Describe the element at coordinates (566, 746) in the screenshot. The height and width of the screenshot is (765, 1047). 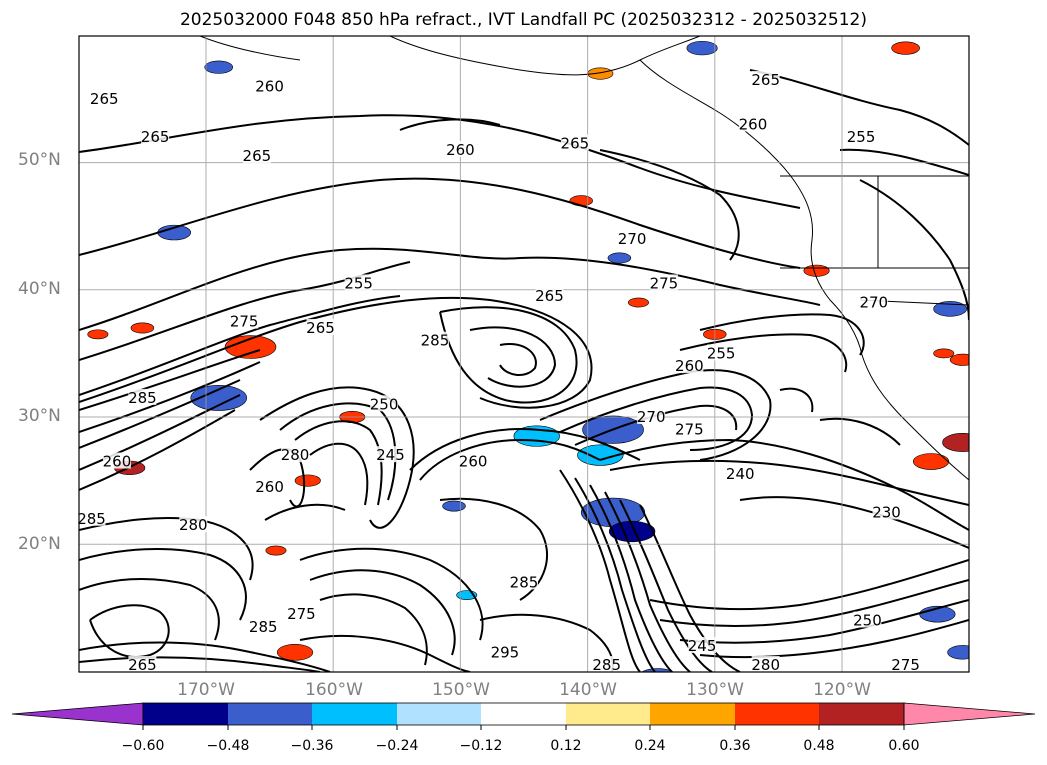
I see `colorbar-tick-label: 0.12` at that location.